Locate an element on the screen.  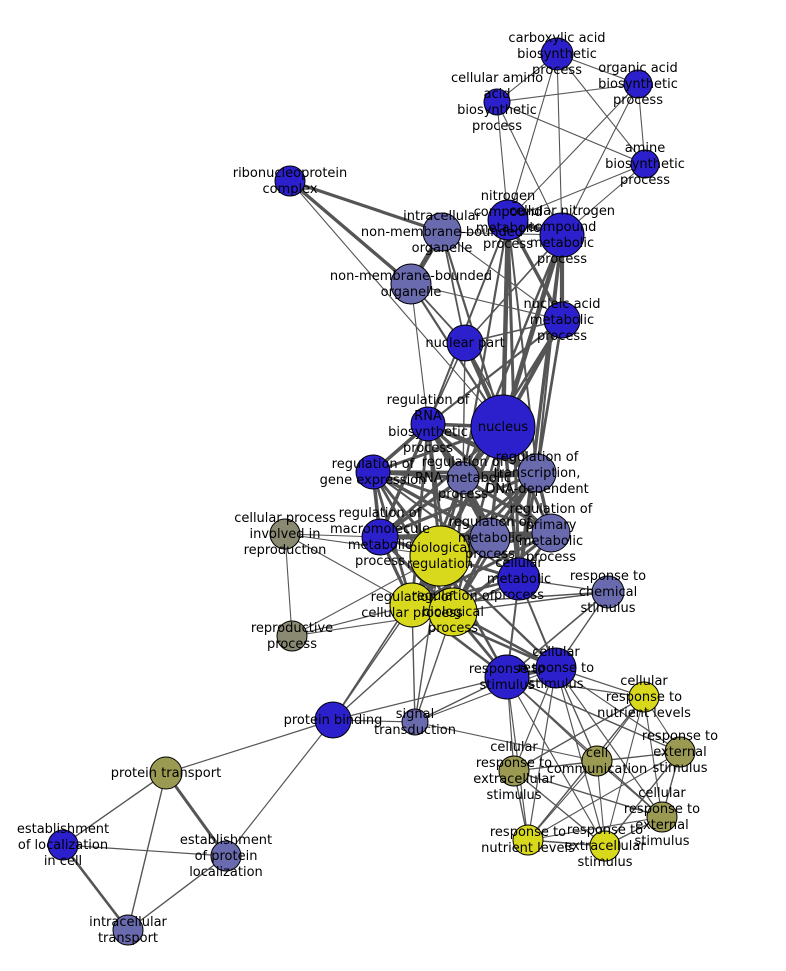
graph-node-label: cellular response to stimulus is located at coordinates (556, 668).